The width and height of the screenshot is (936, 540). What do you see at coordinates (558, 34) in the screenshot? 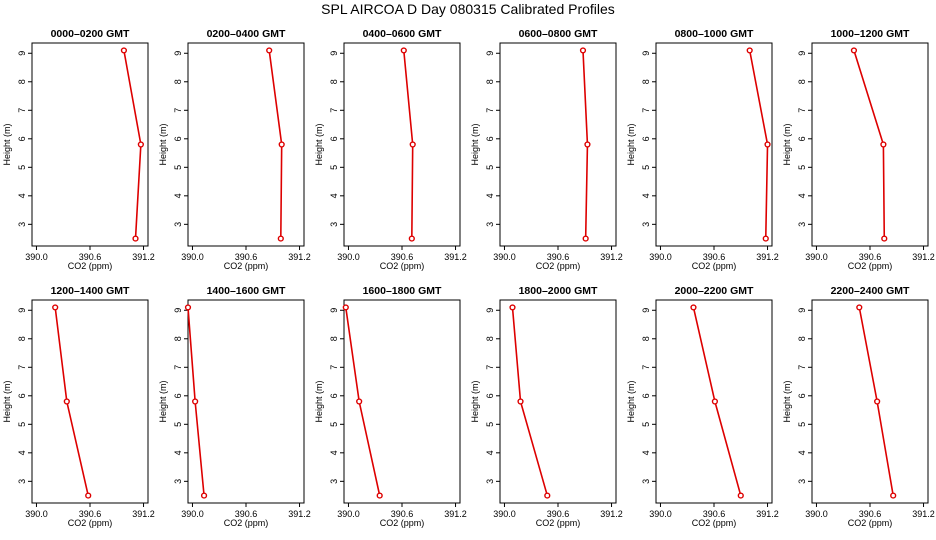
I see `panel-title: 0600–0800 GMT` at bounding box center [558, 34].